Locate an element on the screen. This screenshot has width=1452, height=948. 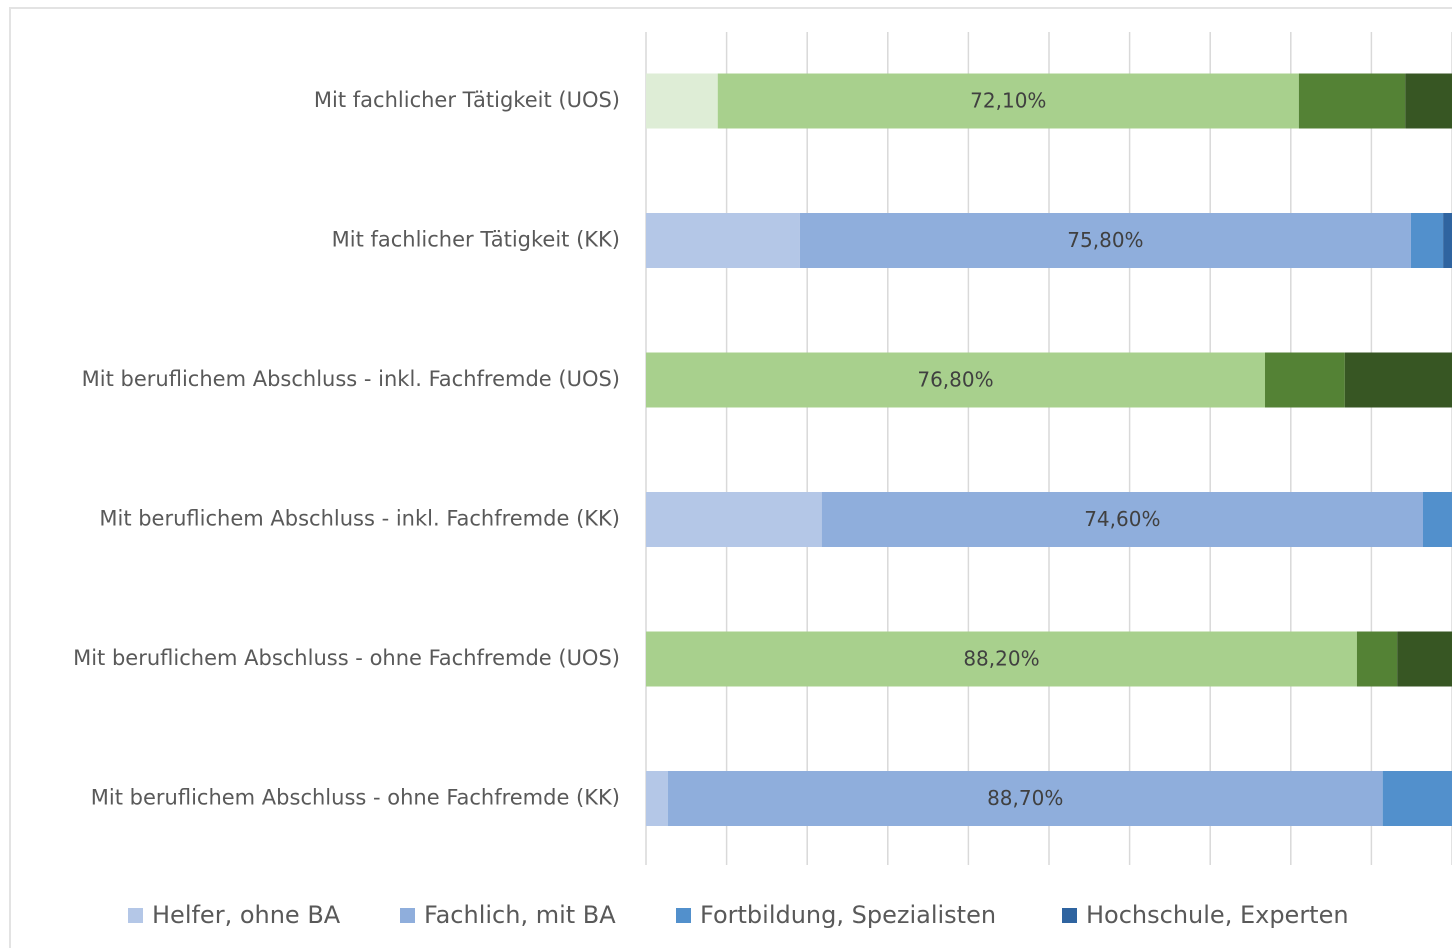
value-label: 75,80% is located at coordinates (1105, 240).